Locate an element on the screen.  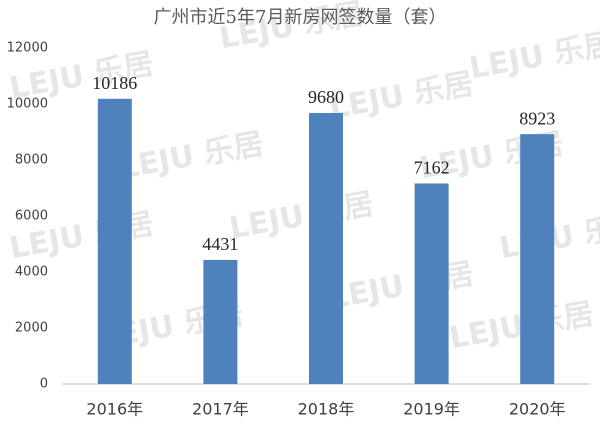
value-label: 9680 is located at coordinates (326, 97).